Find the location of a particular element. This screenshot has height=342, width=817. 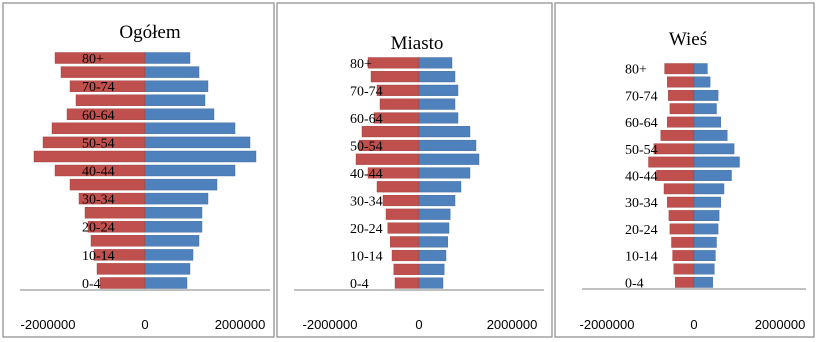

y-tick-label: 70-74 is located at coordinates (641, 96).